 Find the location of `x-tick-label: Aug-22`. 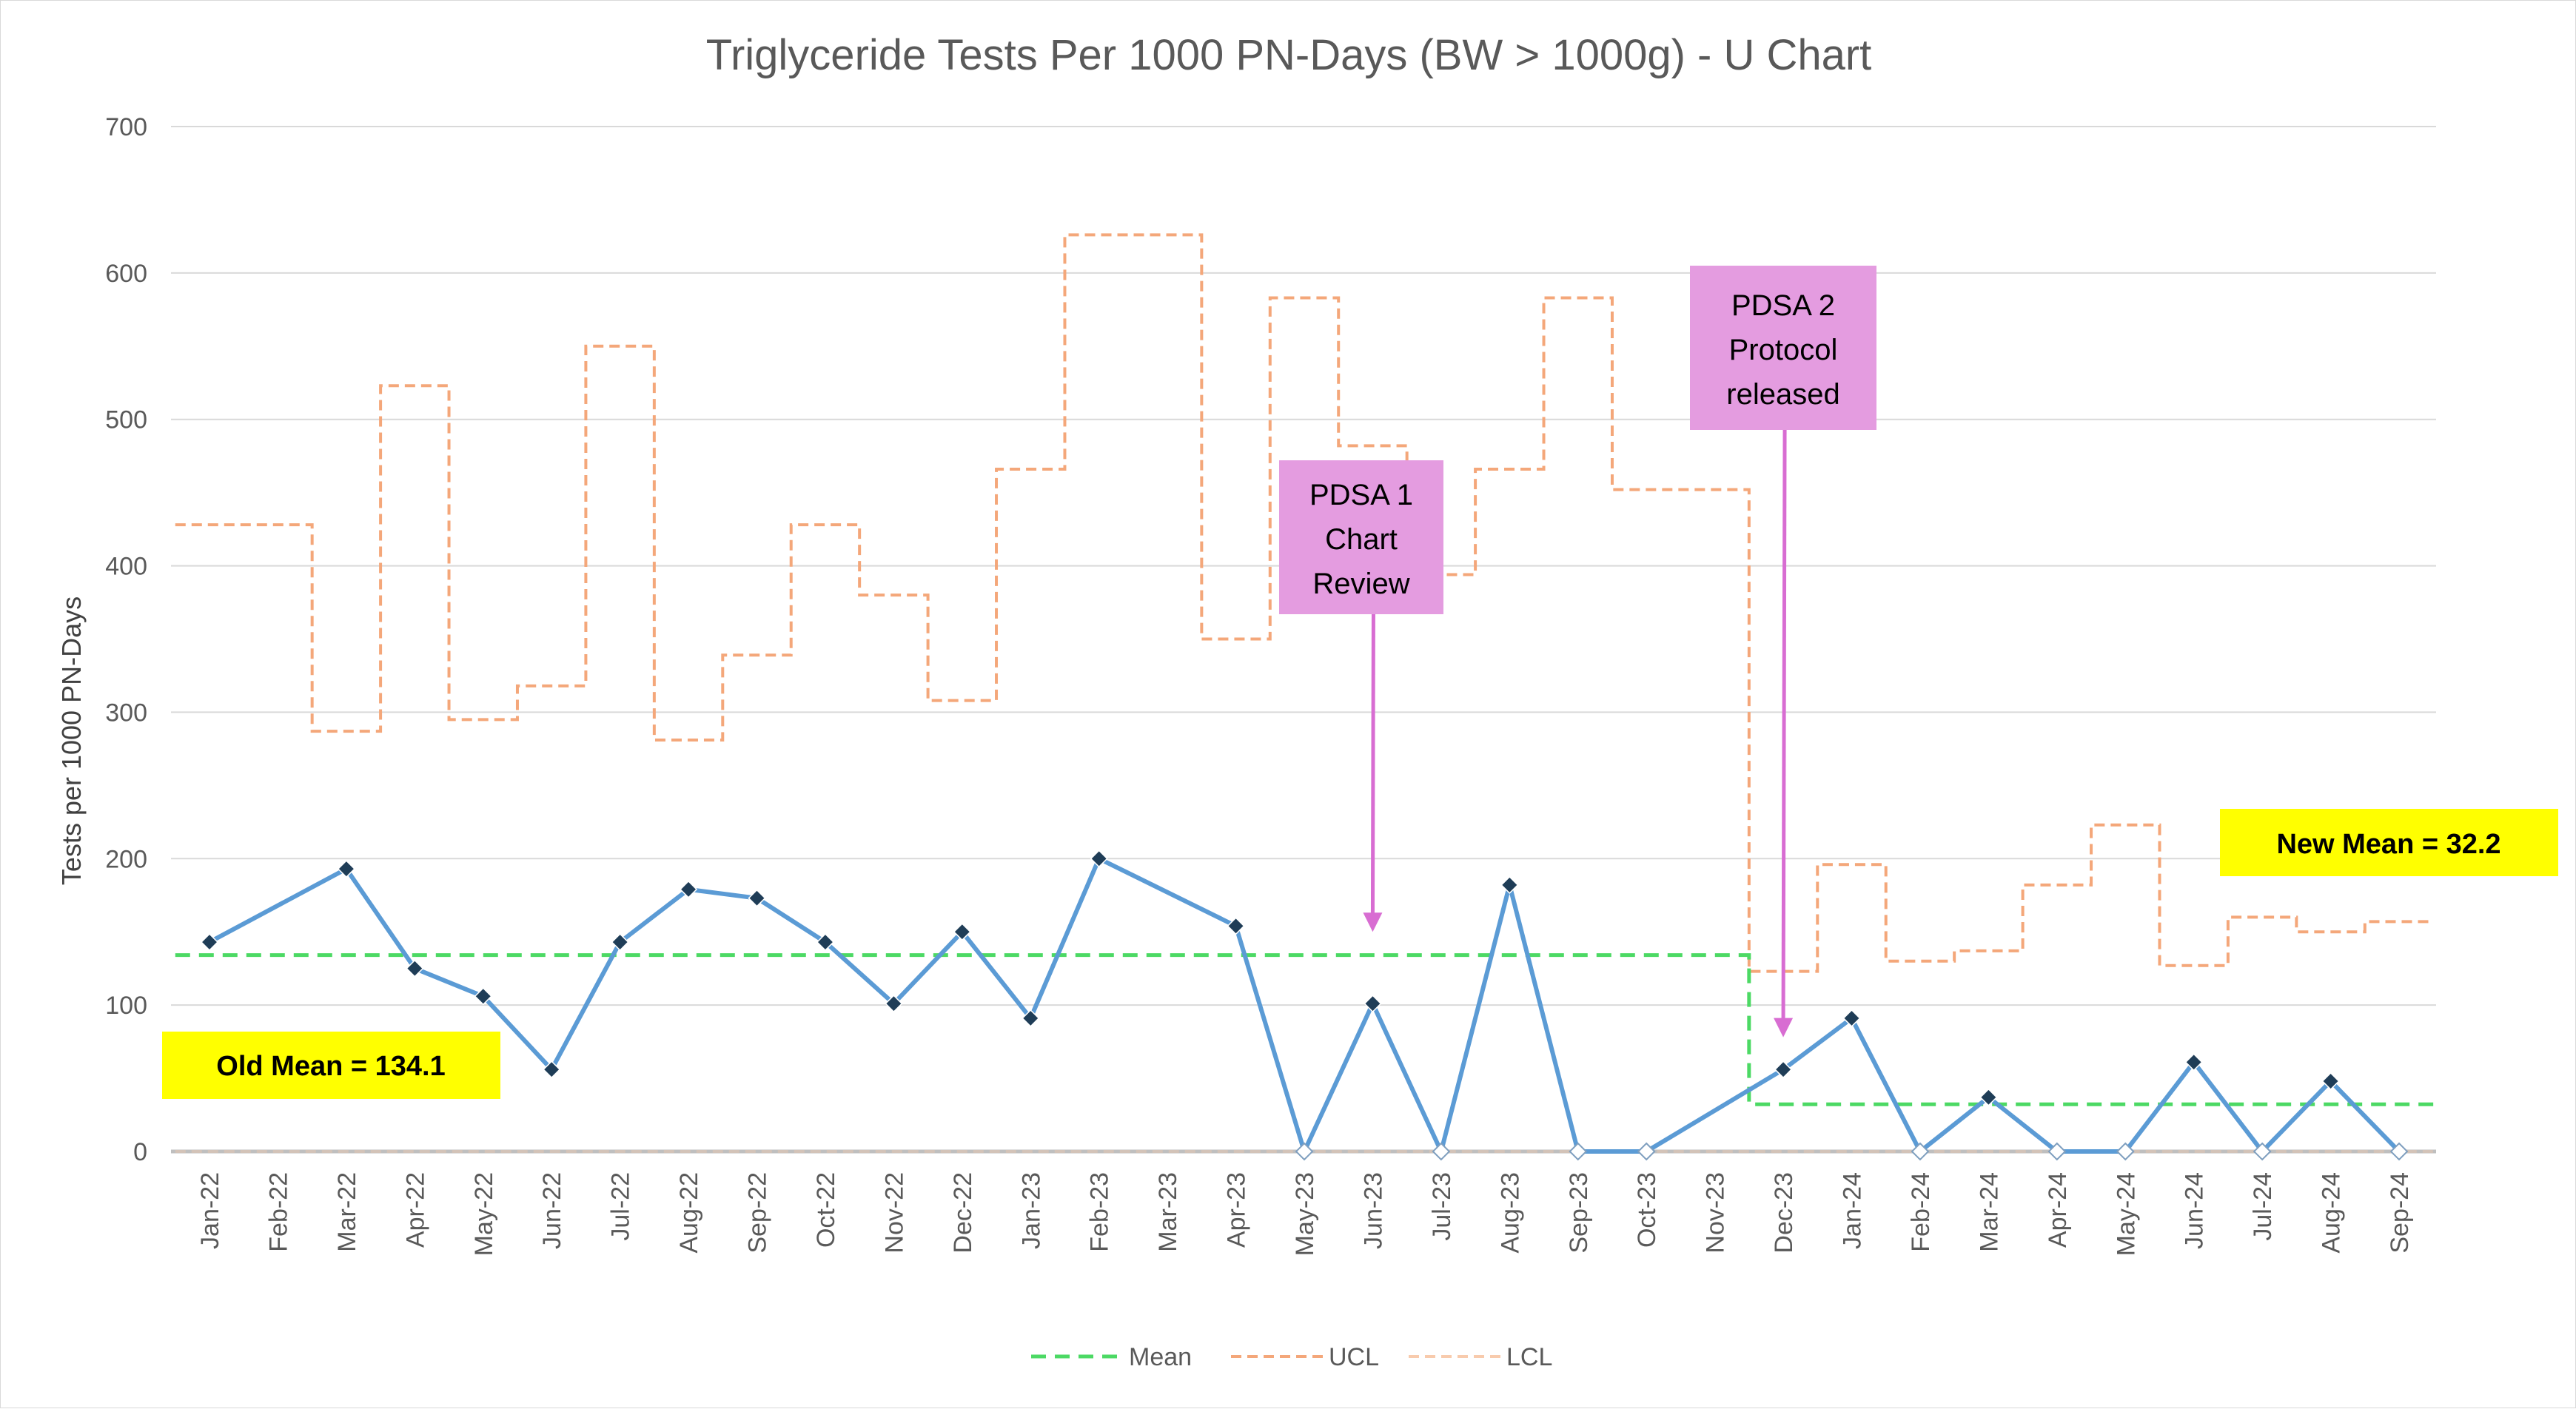

x-tick-label: Aug-22 is located at coordinates (689, 1213).